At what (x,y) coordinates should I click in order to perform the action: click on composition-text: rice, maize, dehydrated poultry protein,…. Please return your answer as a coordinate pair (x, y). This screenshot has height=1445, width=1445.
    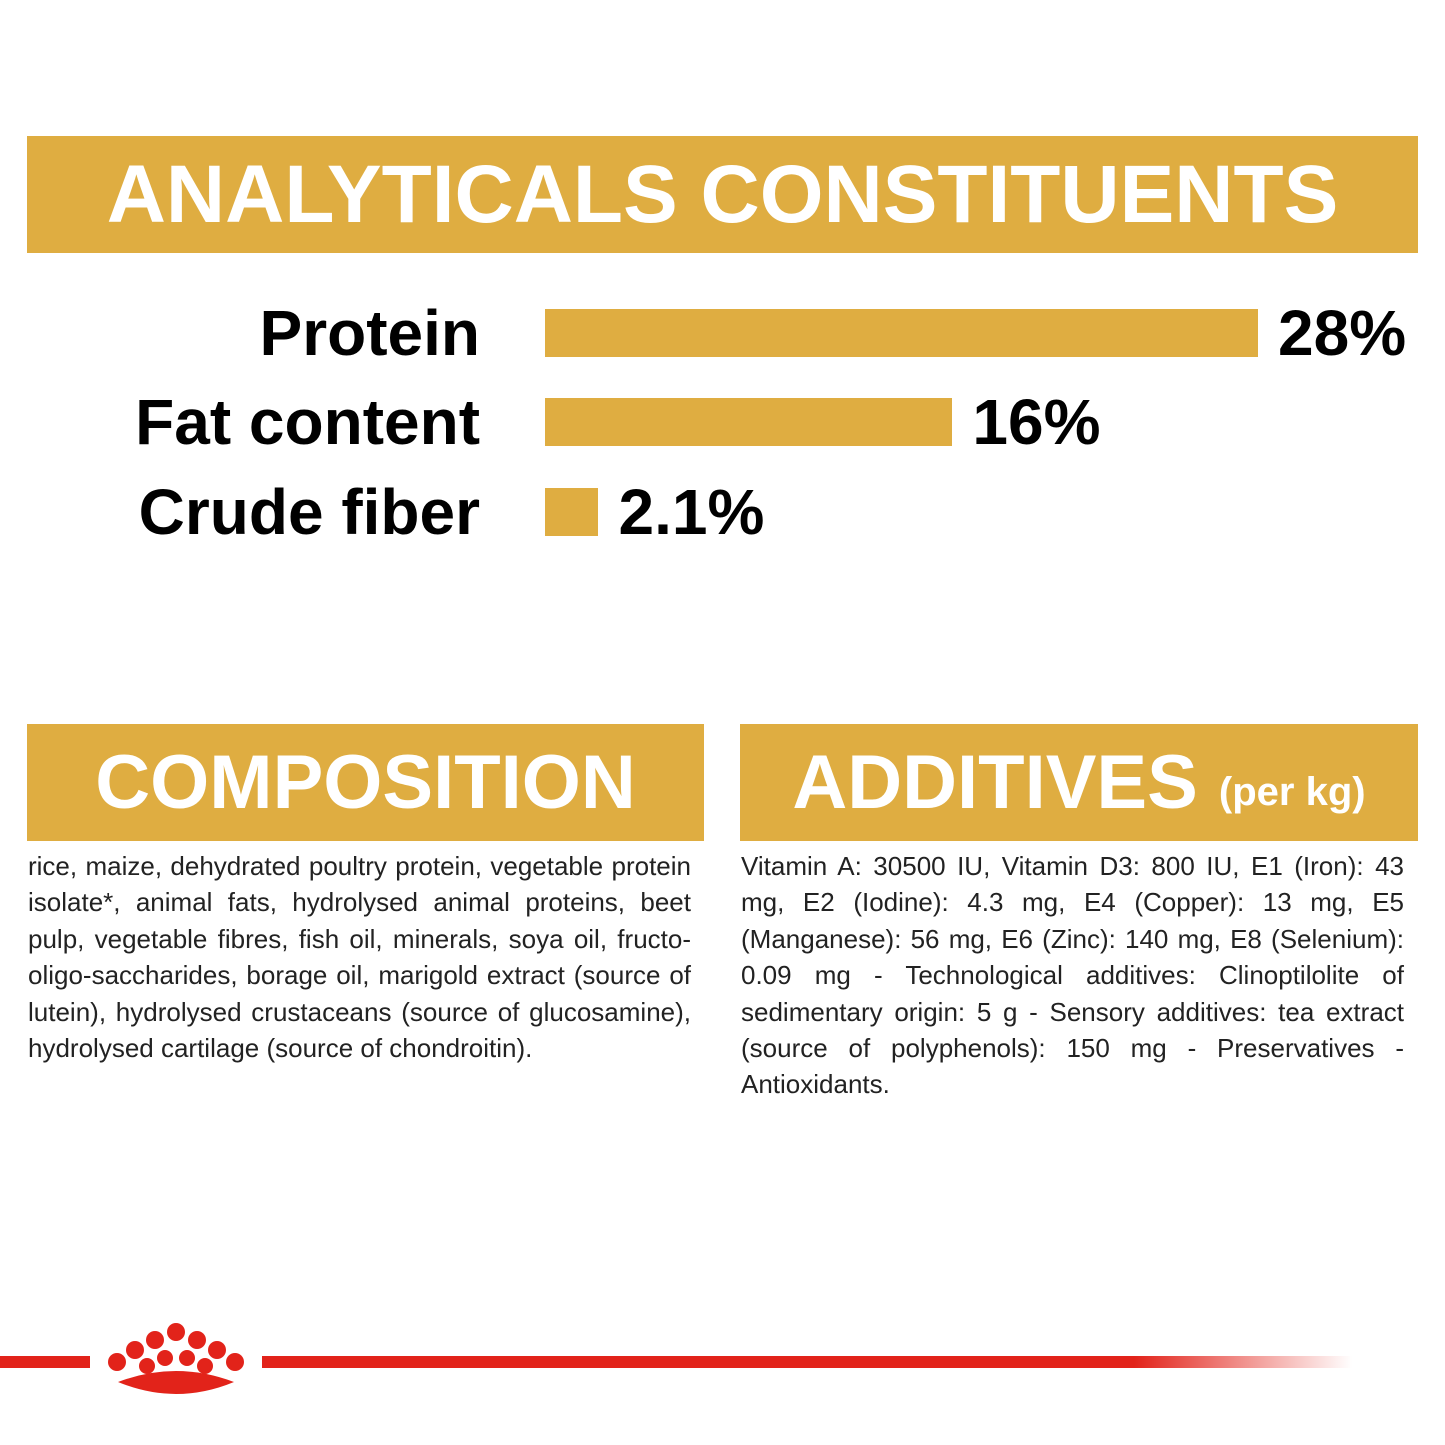
    Looking at the image, I should click on (359, 957).